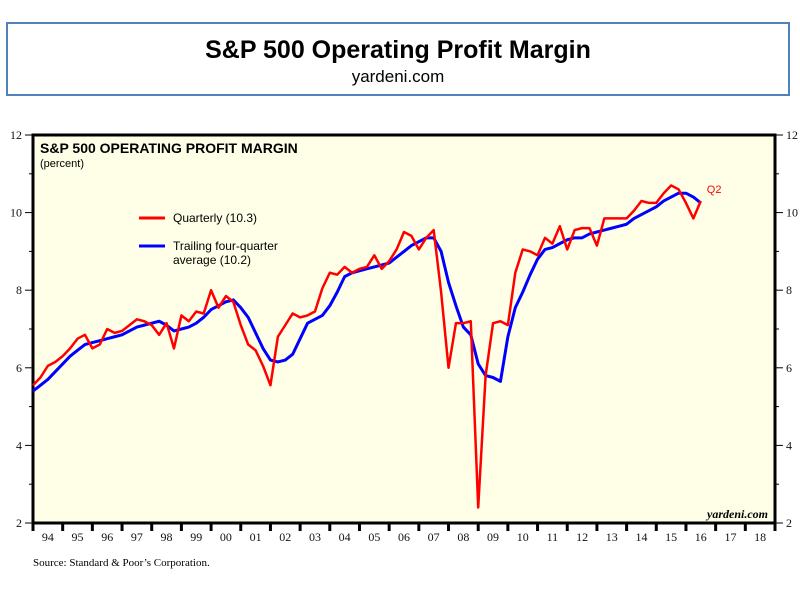 The width and height of the screenshot is (800, 600). What do you see at coordinates (463, 537) in the screenshot?
I see `x-tick-label: 08` at bounding box center [463, 537].